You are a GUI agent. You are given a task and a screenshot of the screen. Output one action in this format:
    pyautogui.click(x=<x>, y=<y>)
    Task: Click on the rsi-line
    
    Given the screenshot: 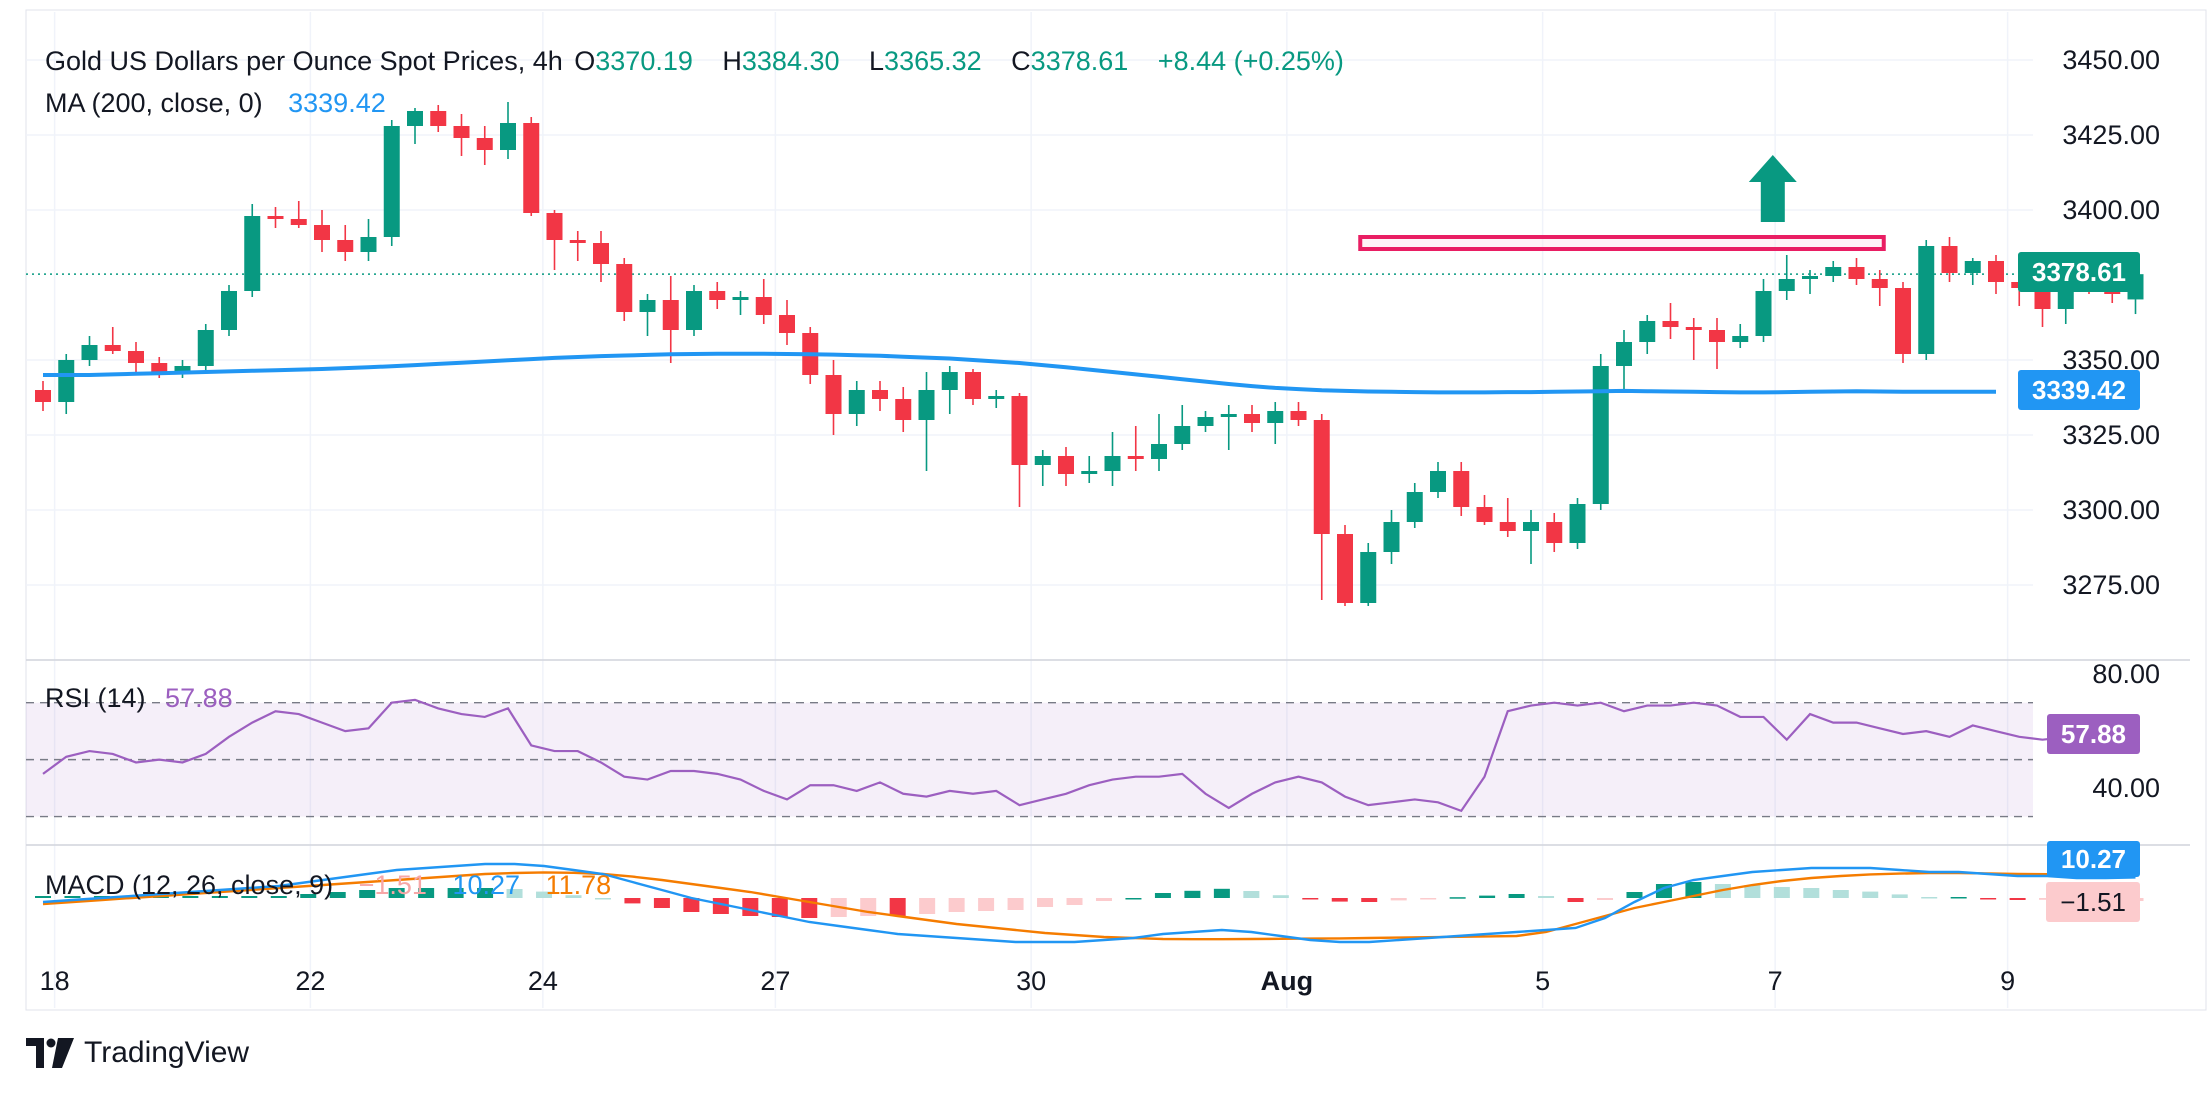 What is the action you would take?
    pyautogui.click(x=1054, y=755)
    